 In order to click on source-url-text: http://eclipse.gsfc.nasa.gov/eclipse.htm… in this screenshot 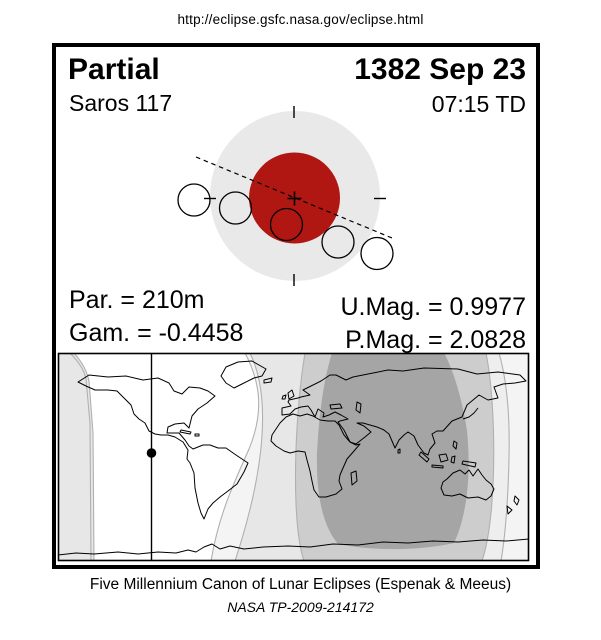, I will do `click(300, 19)`.